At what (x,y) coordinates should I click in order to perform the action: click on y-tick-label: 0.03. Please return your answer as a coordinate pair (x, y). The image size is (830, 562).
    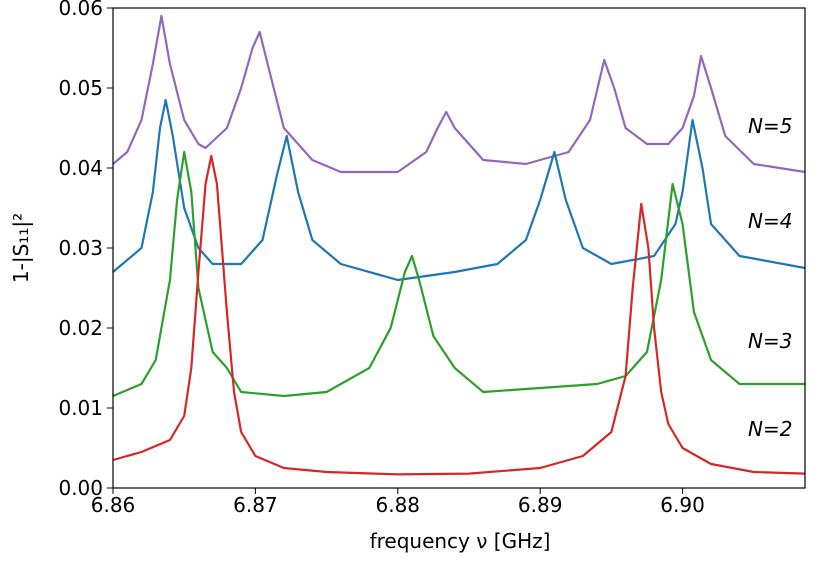
    Looking at the image, I should click on (80, 248).